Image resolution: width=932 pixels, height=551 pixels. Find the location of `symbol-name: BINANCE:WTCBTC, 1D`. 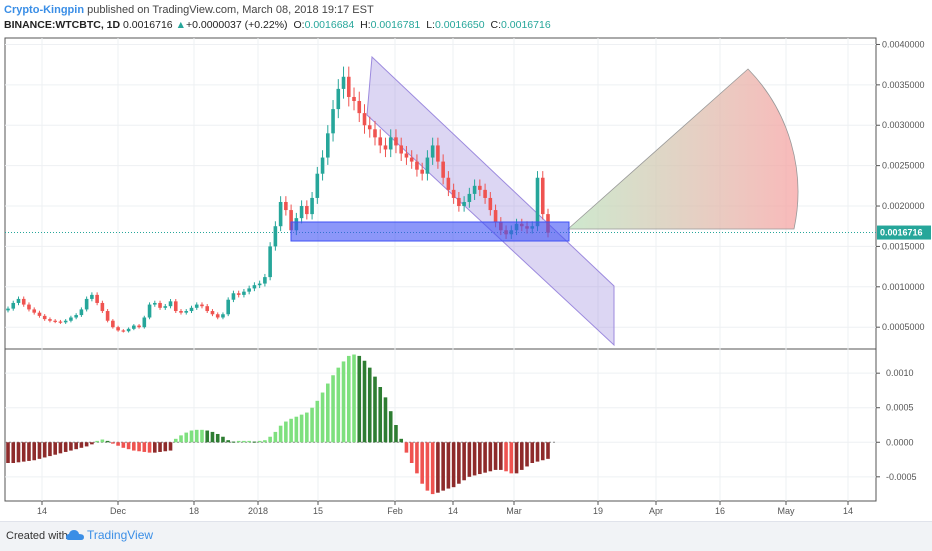

symbol-name: BINANCE:WTCBTC, 1D is located at coordinates (62, 25).